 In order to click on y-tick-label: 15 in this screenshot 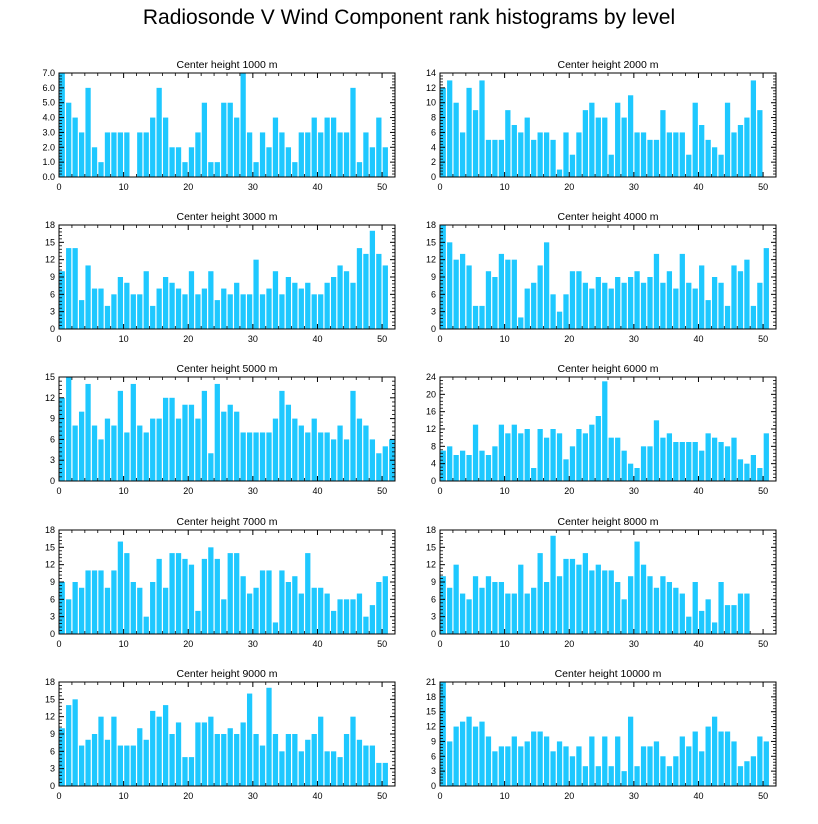, I will do `click(50, 699)`.